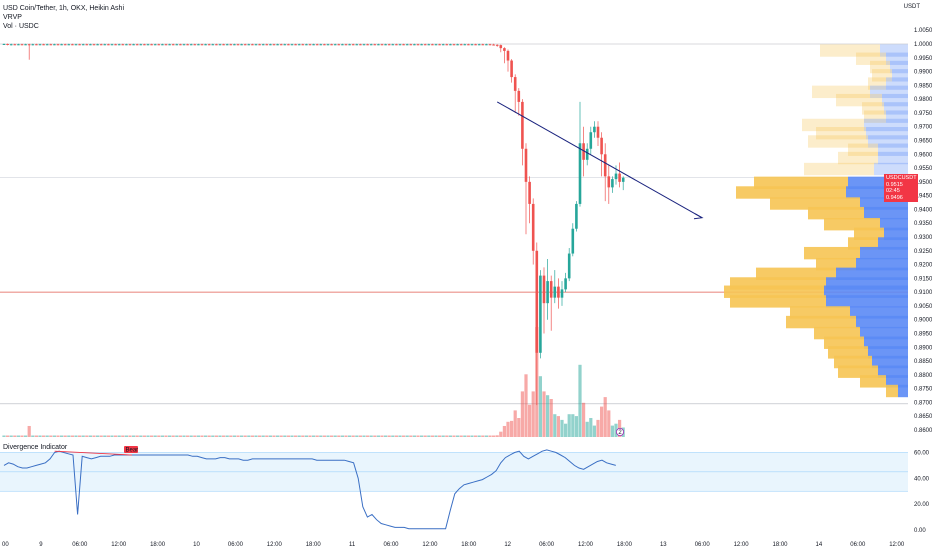 This screenshot has width=932, height=550. What do you see at coordinates (63, 8) in the screenshot?
I see `legend-symbol: USD Coin/Tether, 1h, OKX, Heikin Ashi` at bounding box center [63, 8].